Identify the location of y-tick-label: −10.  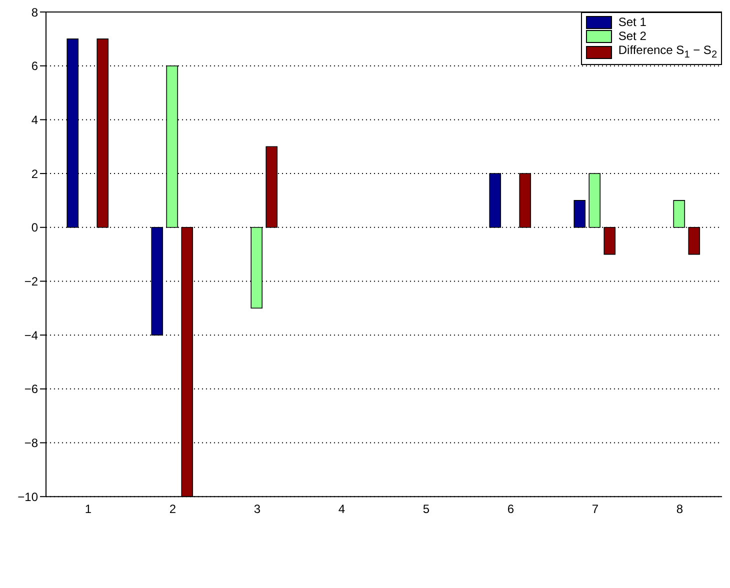
(28, 497).